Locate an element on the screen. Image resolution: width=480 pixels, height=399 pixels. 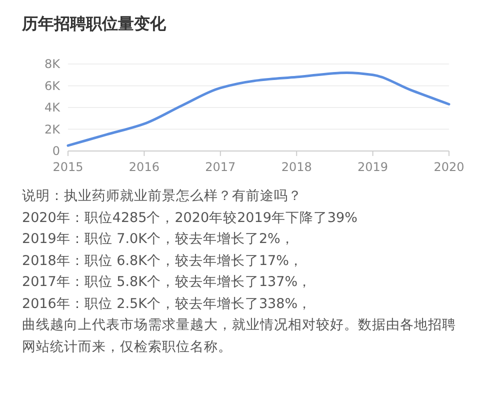
x-tick-label: 2015 is located at coordinates (68, 167).